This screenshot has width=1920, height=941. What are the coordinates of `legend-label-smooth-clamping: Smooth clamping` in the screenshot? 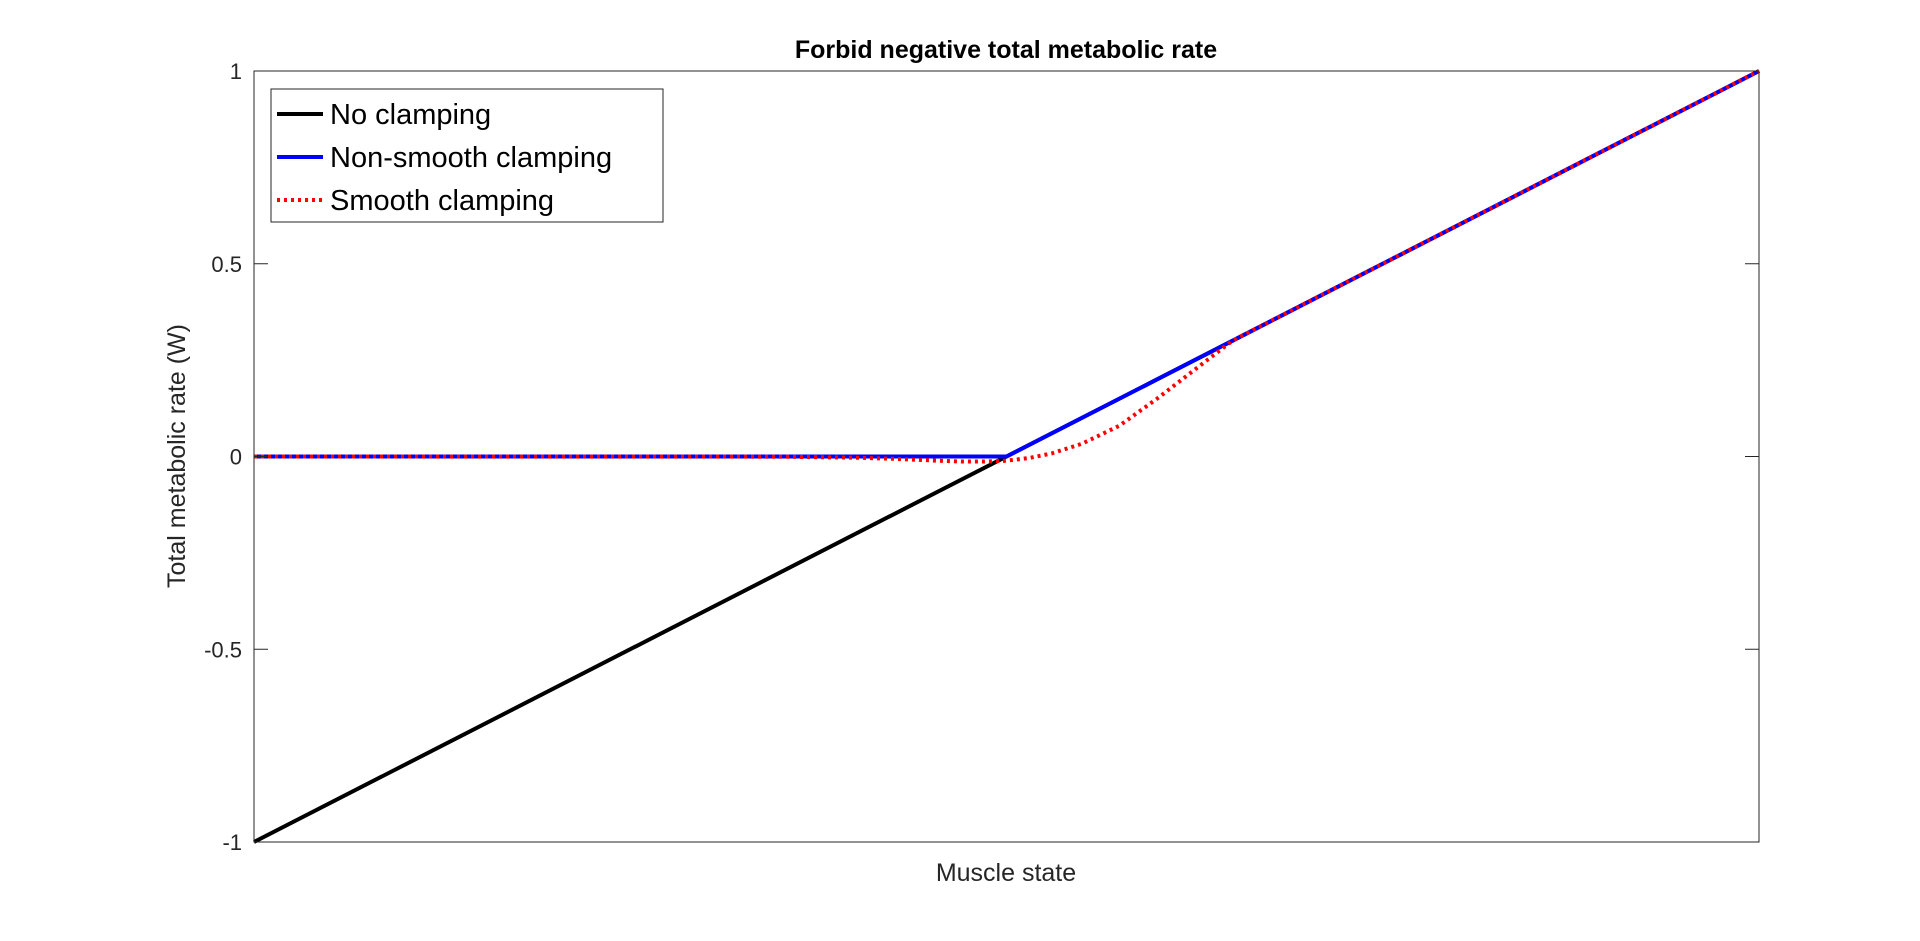 It's located at (442, 201).